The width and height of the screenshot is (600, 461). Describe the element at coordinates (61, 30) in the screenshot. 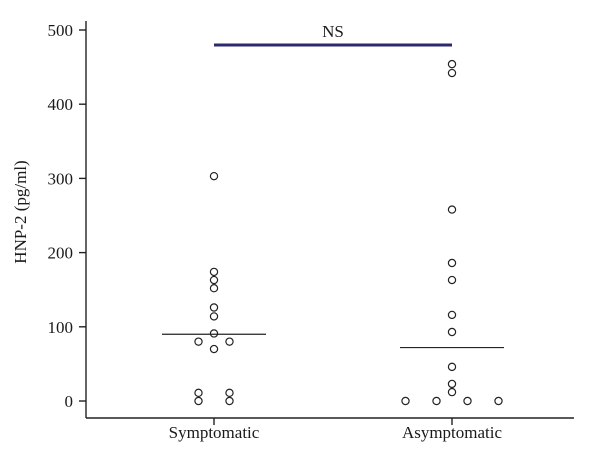

I see `y-tick-label: 500` at that location.